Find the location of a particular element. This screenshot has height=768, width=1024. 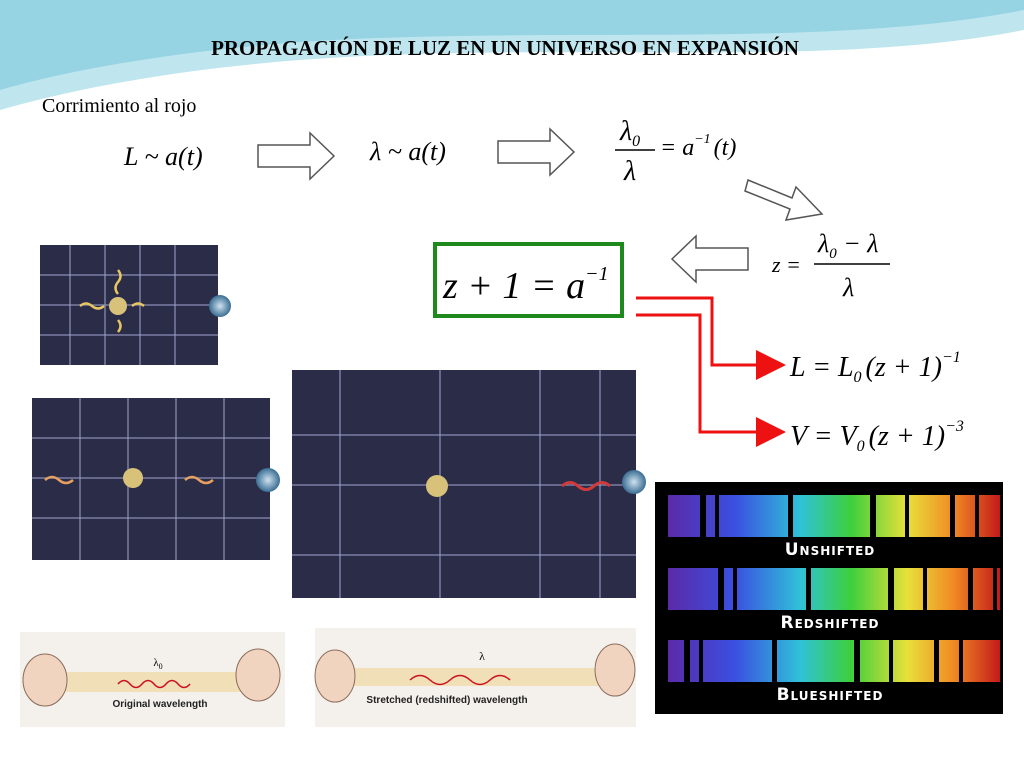

eq-part: V = V is located at coordinates (824, 436).